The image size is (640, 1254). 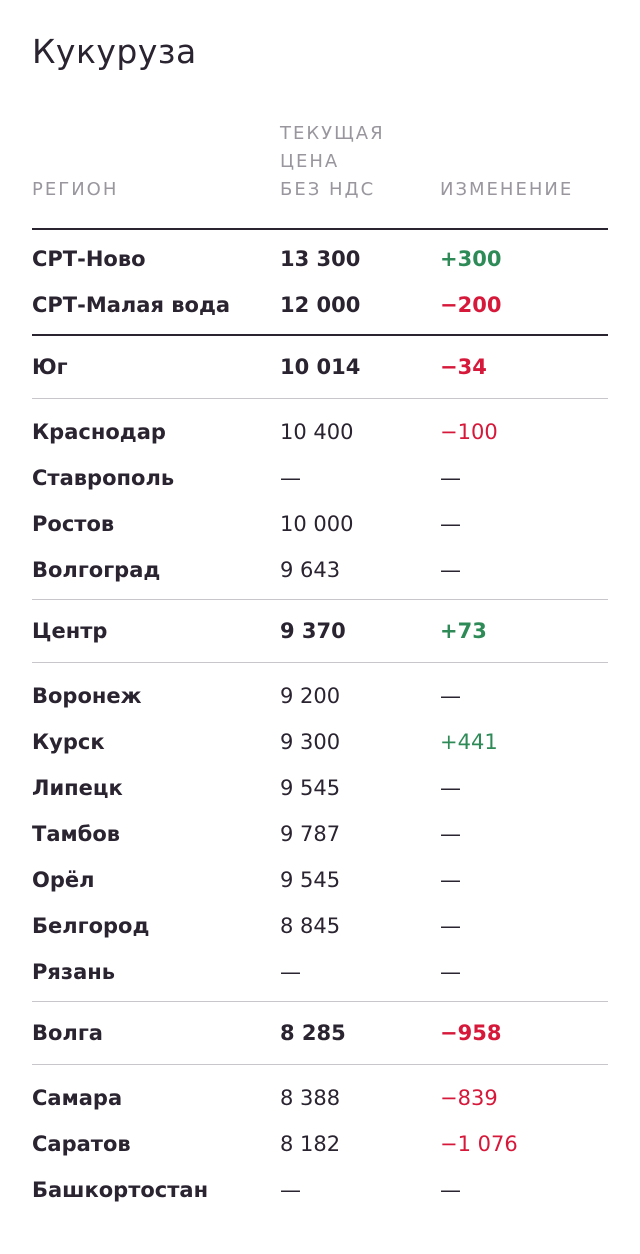 I want to click on price-value: 10 000, so click(x=317, y=524).